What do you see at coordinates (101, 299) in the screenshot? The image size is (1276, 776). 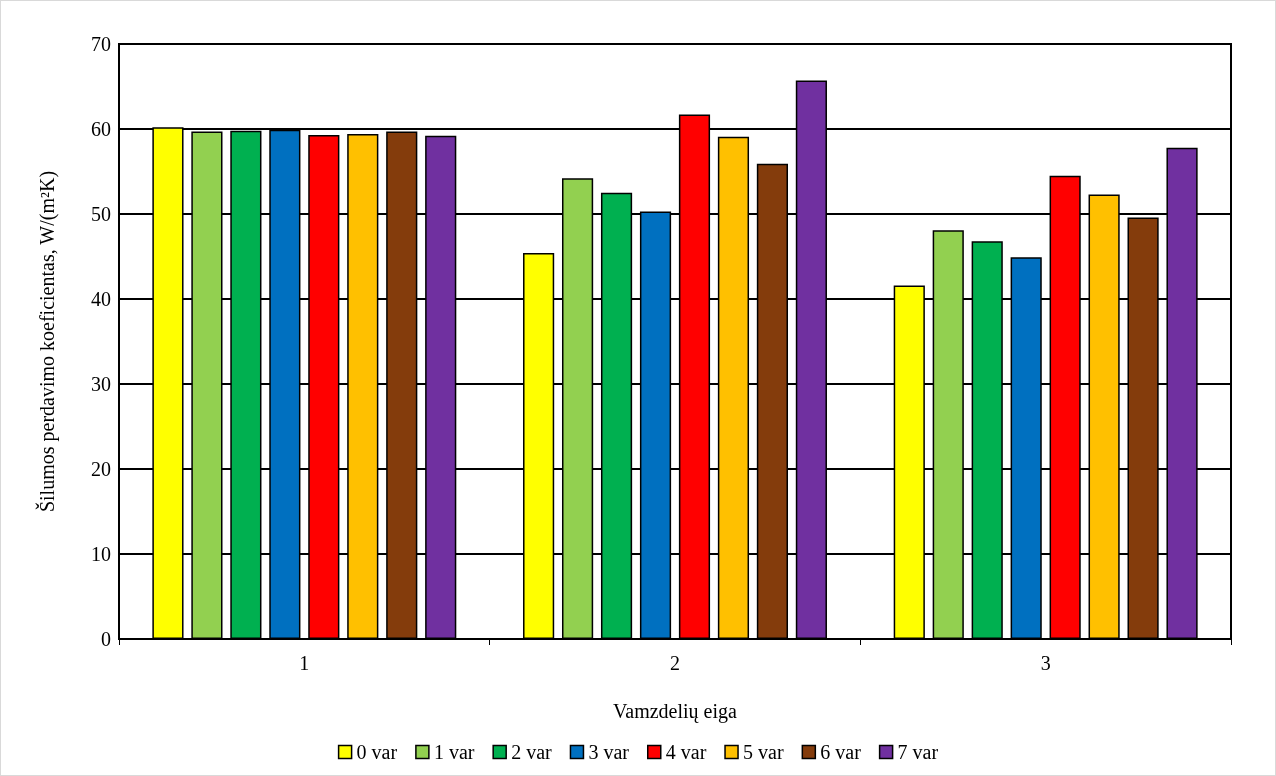 I see `y-tick-label: 40` at bounding box center [101, 299].